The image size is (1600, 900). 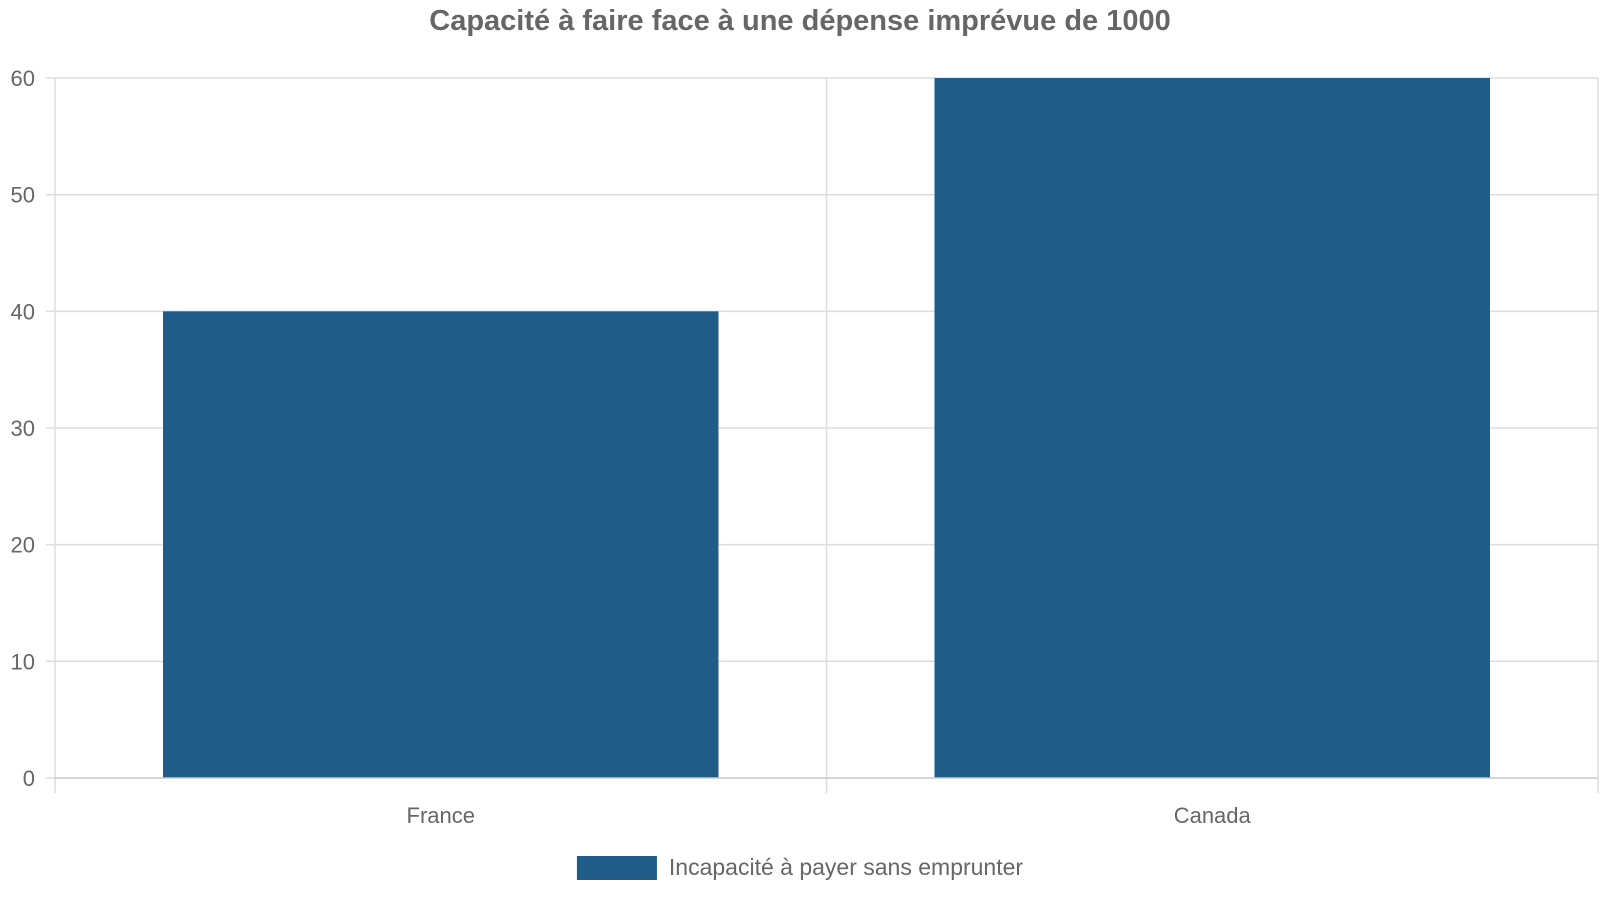 What do you see at coordinates (29, 778) in the screenshot?
I see `y-tick-label: 0` at bounding box center [29, 778].